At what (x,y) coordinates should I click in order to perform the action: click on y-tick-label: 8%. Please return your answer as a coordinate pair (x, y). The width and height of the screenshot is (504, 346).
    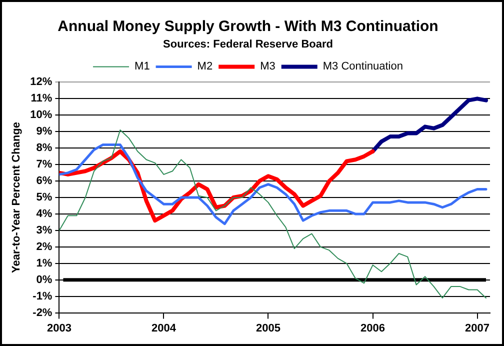
    Looking at the image, I should click on (44, 148).